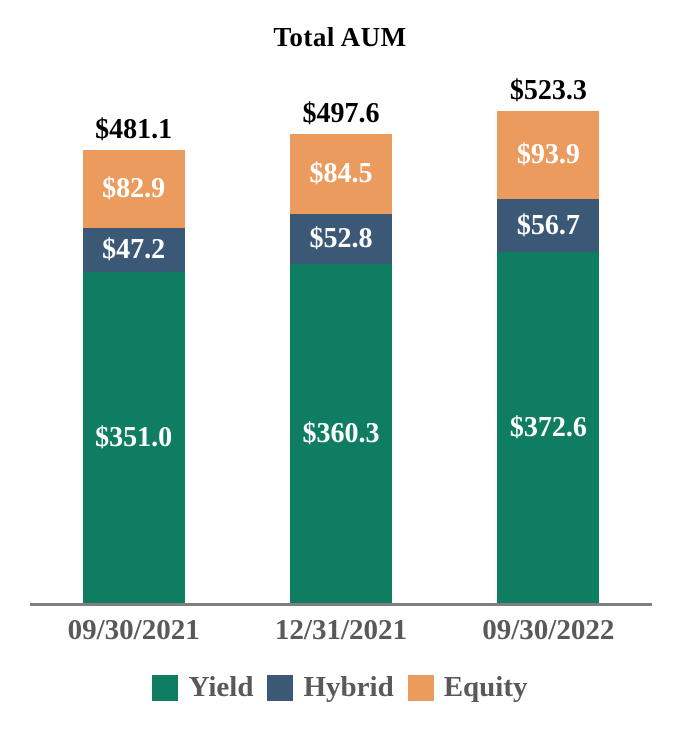 This screenshot has width=680, height=730. I want to click on total-value-label: $481.1, so click(134, 129).